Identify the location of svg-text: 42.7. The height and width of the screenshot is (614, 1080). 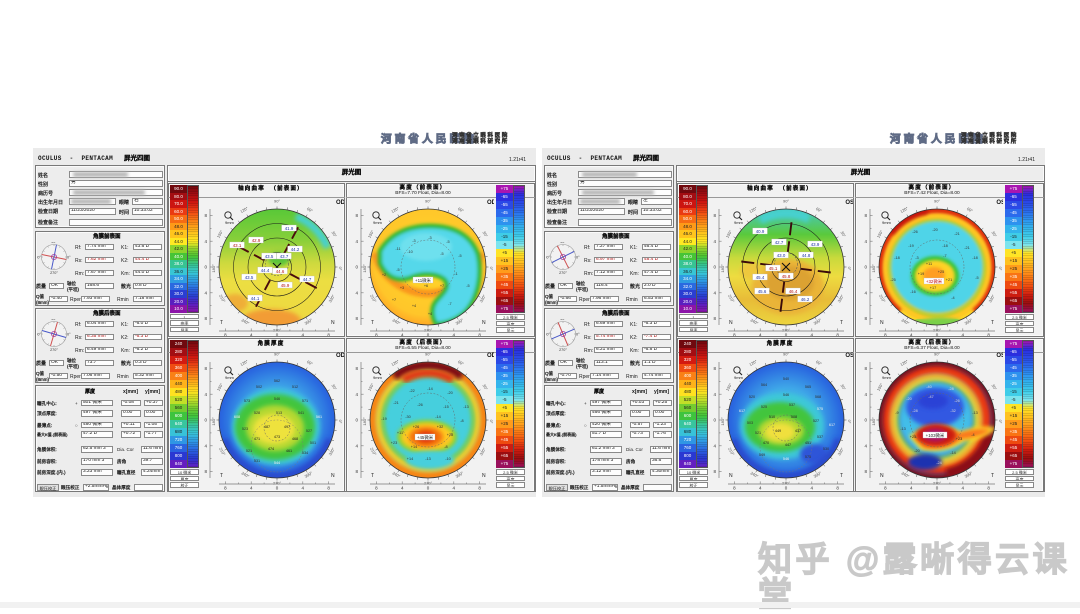
(779, 242).